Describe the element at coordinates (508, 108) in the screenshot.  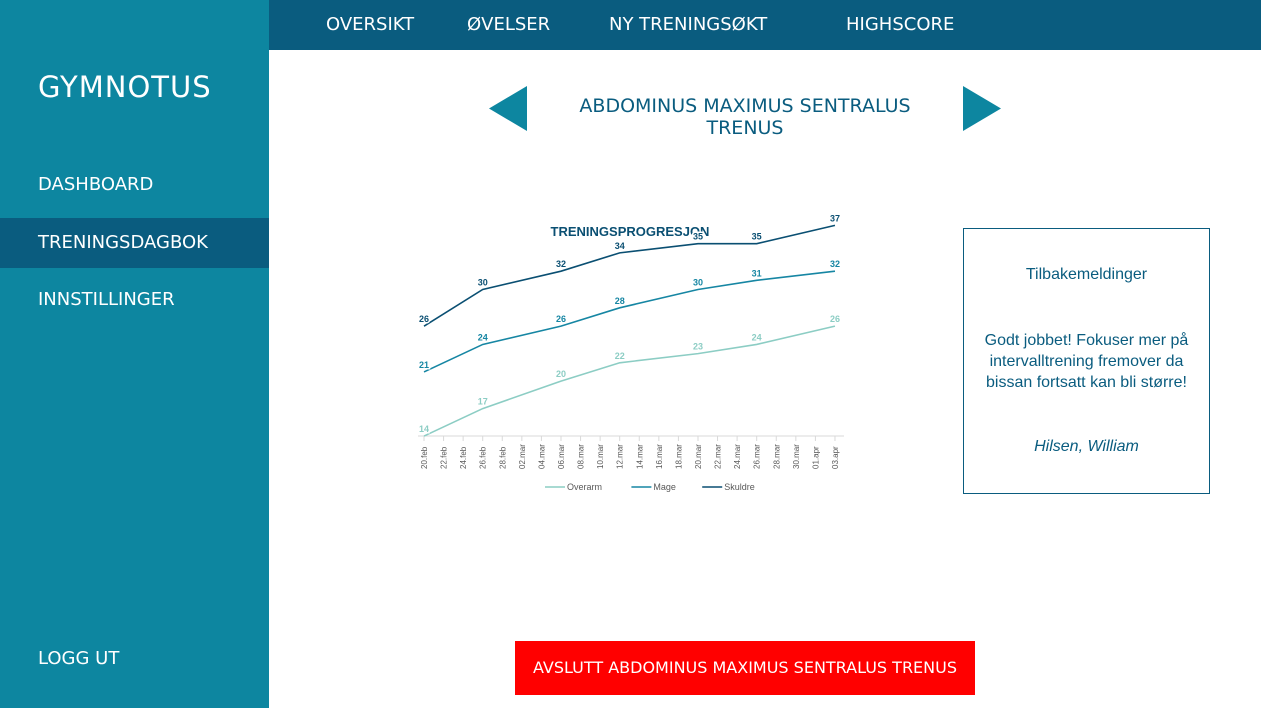
I see `previous-exercise-icon` at that location.